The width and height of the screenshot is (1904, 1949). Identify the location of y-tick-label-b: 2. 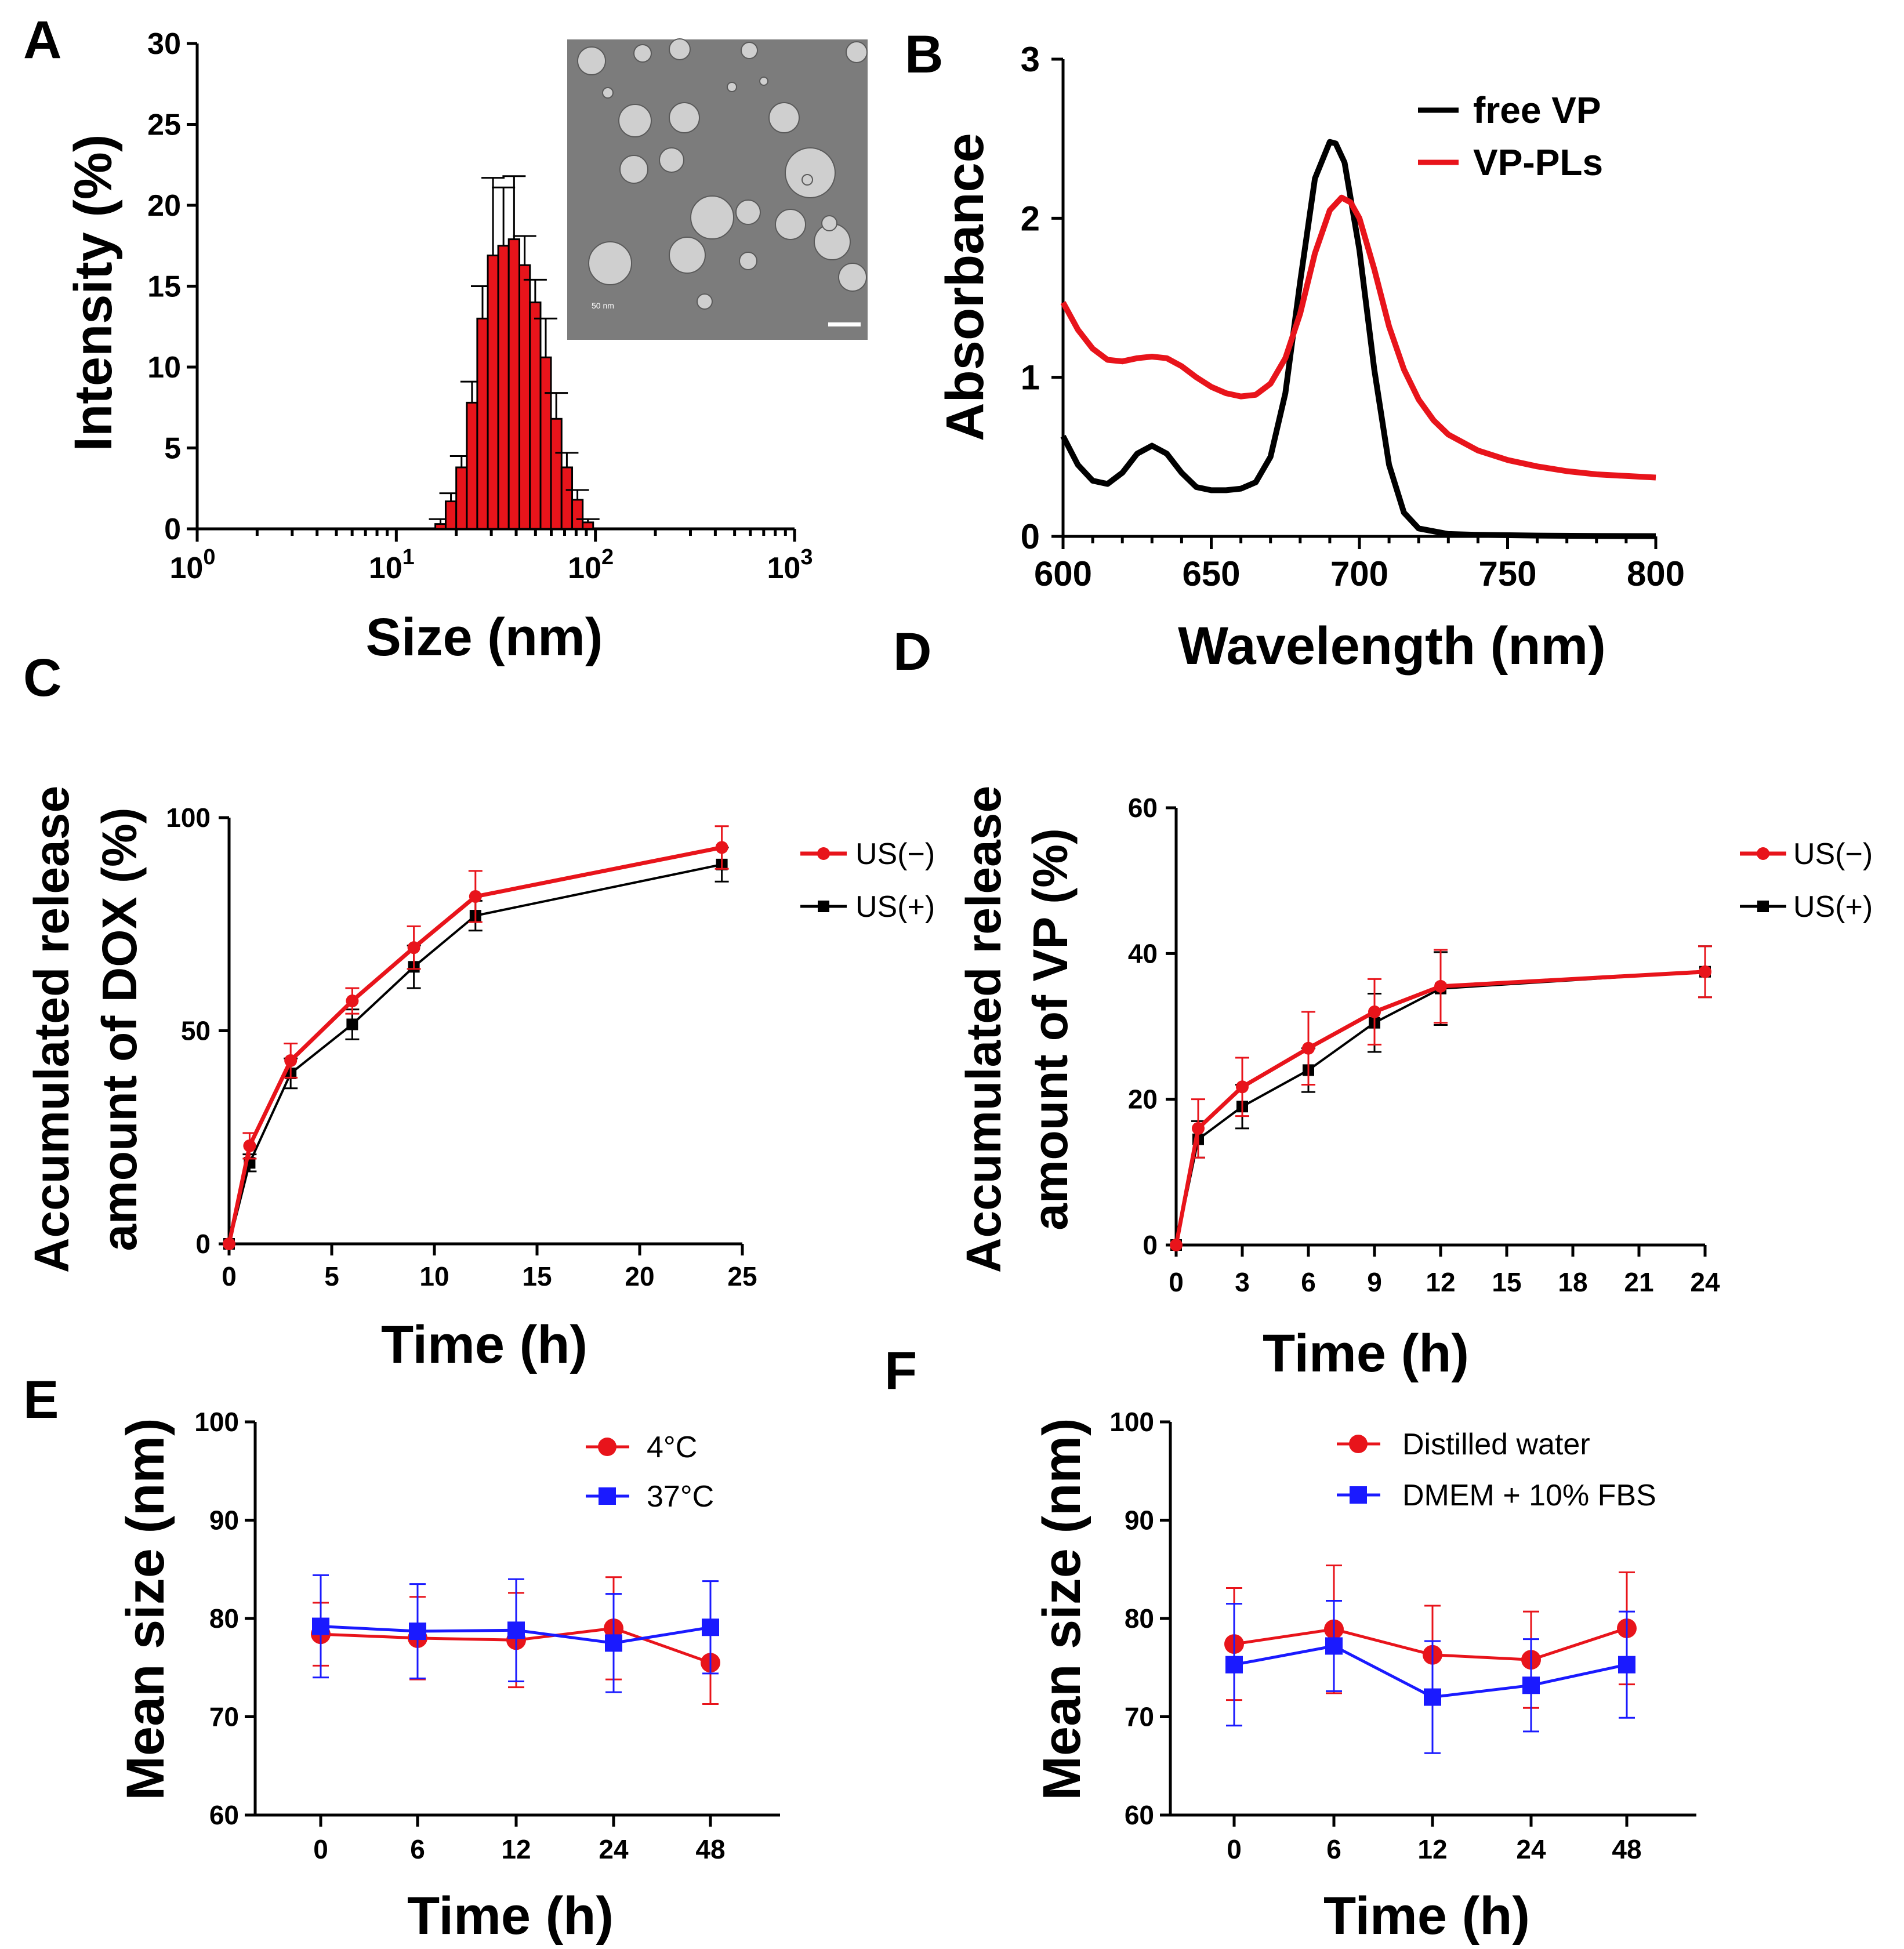
(1030, 218).